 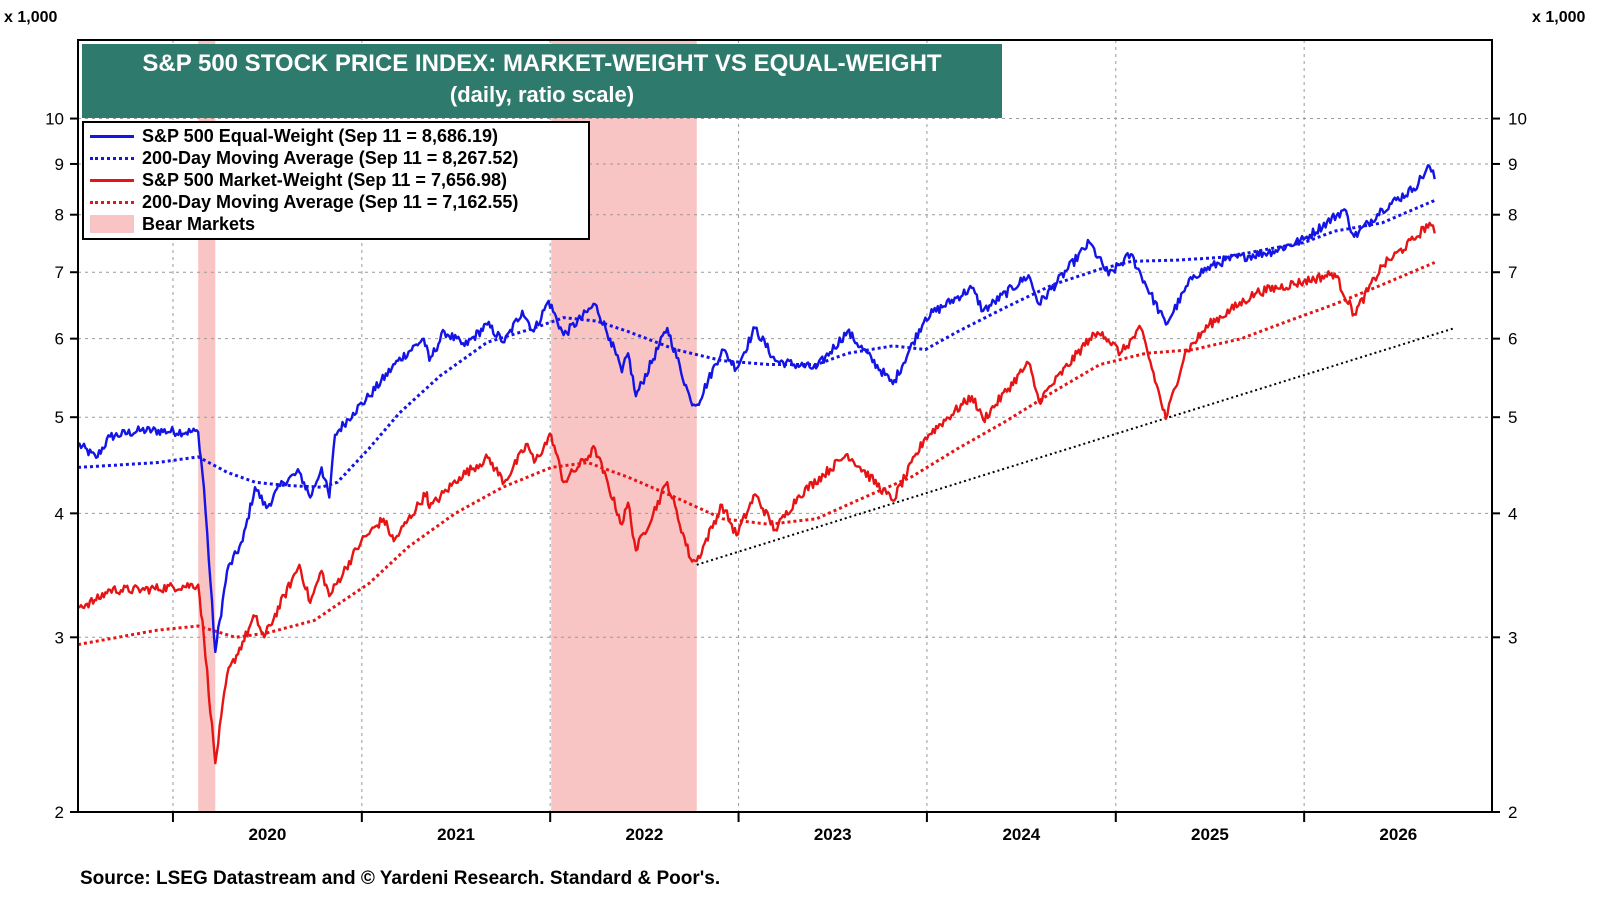 I want to click on y-tick-label-right: 3, so click(x=1512, y=637).